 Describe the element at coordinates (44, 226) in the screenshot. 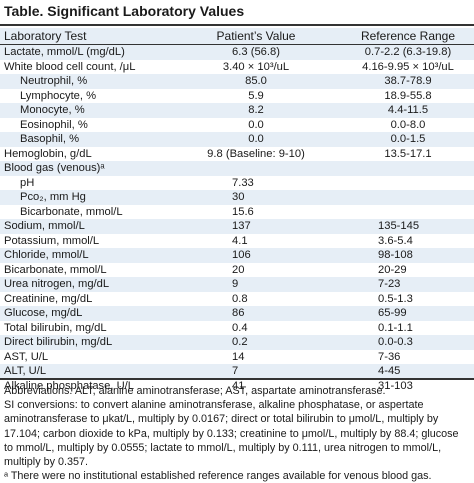

I see `cell-laboratory-test: Sodium, mmol/L` at that location.